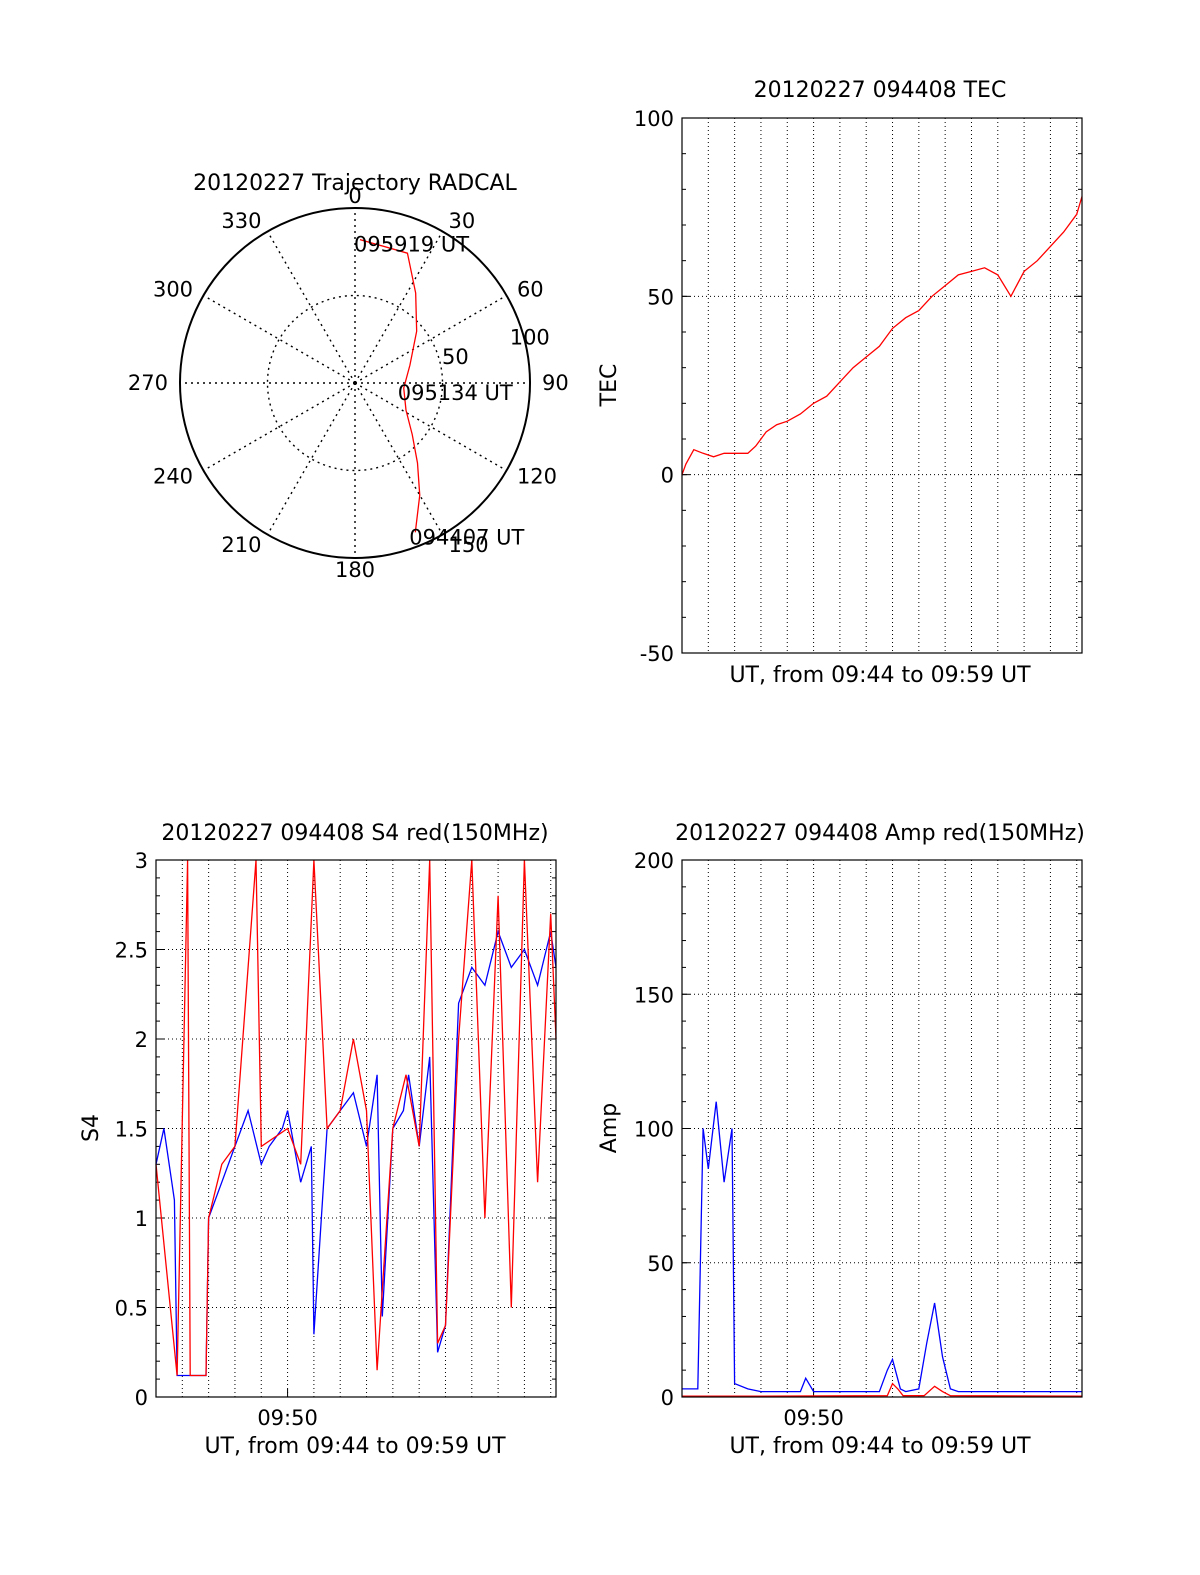  I want to click on polar-angle-label: 300, so click(173, 290).